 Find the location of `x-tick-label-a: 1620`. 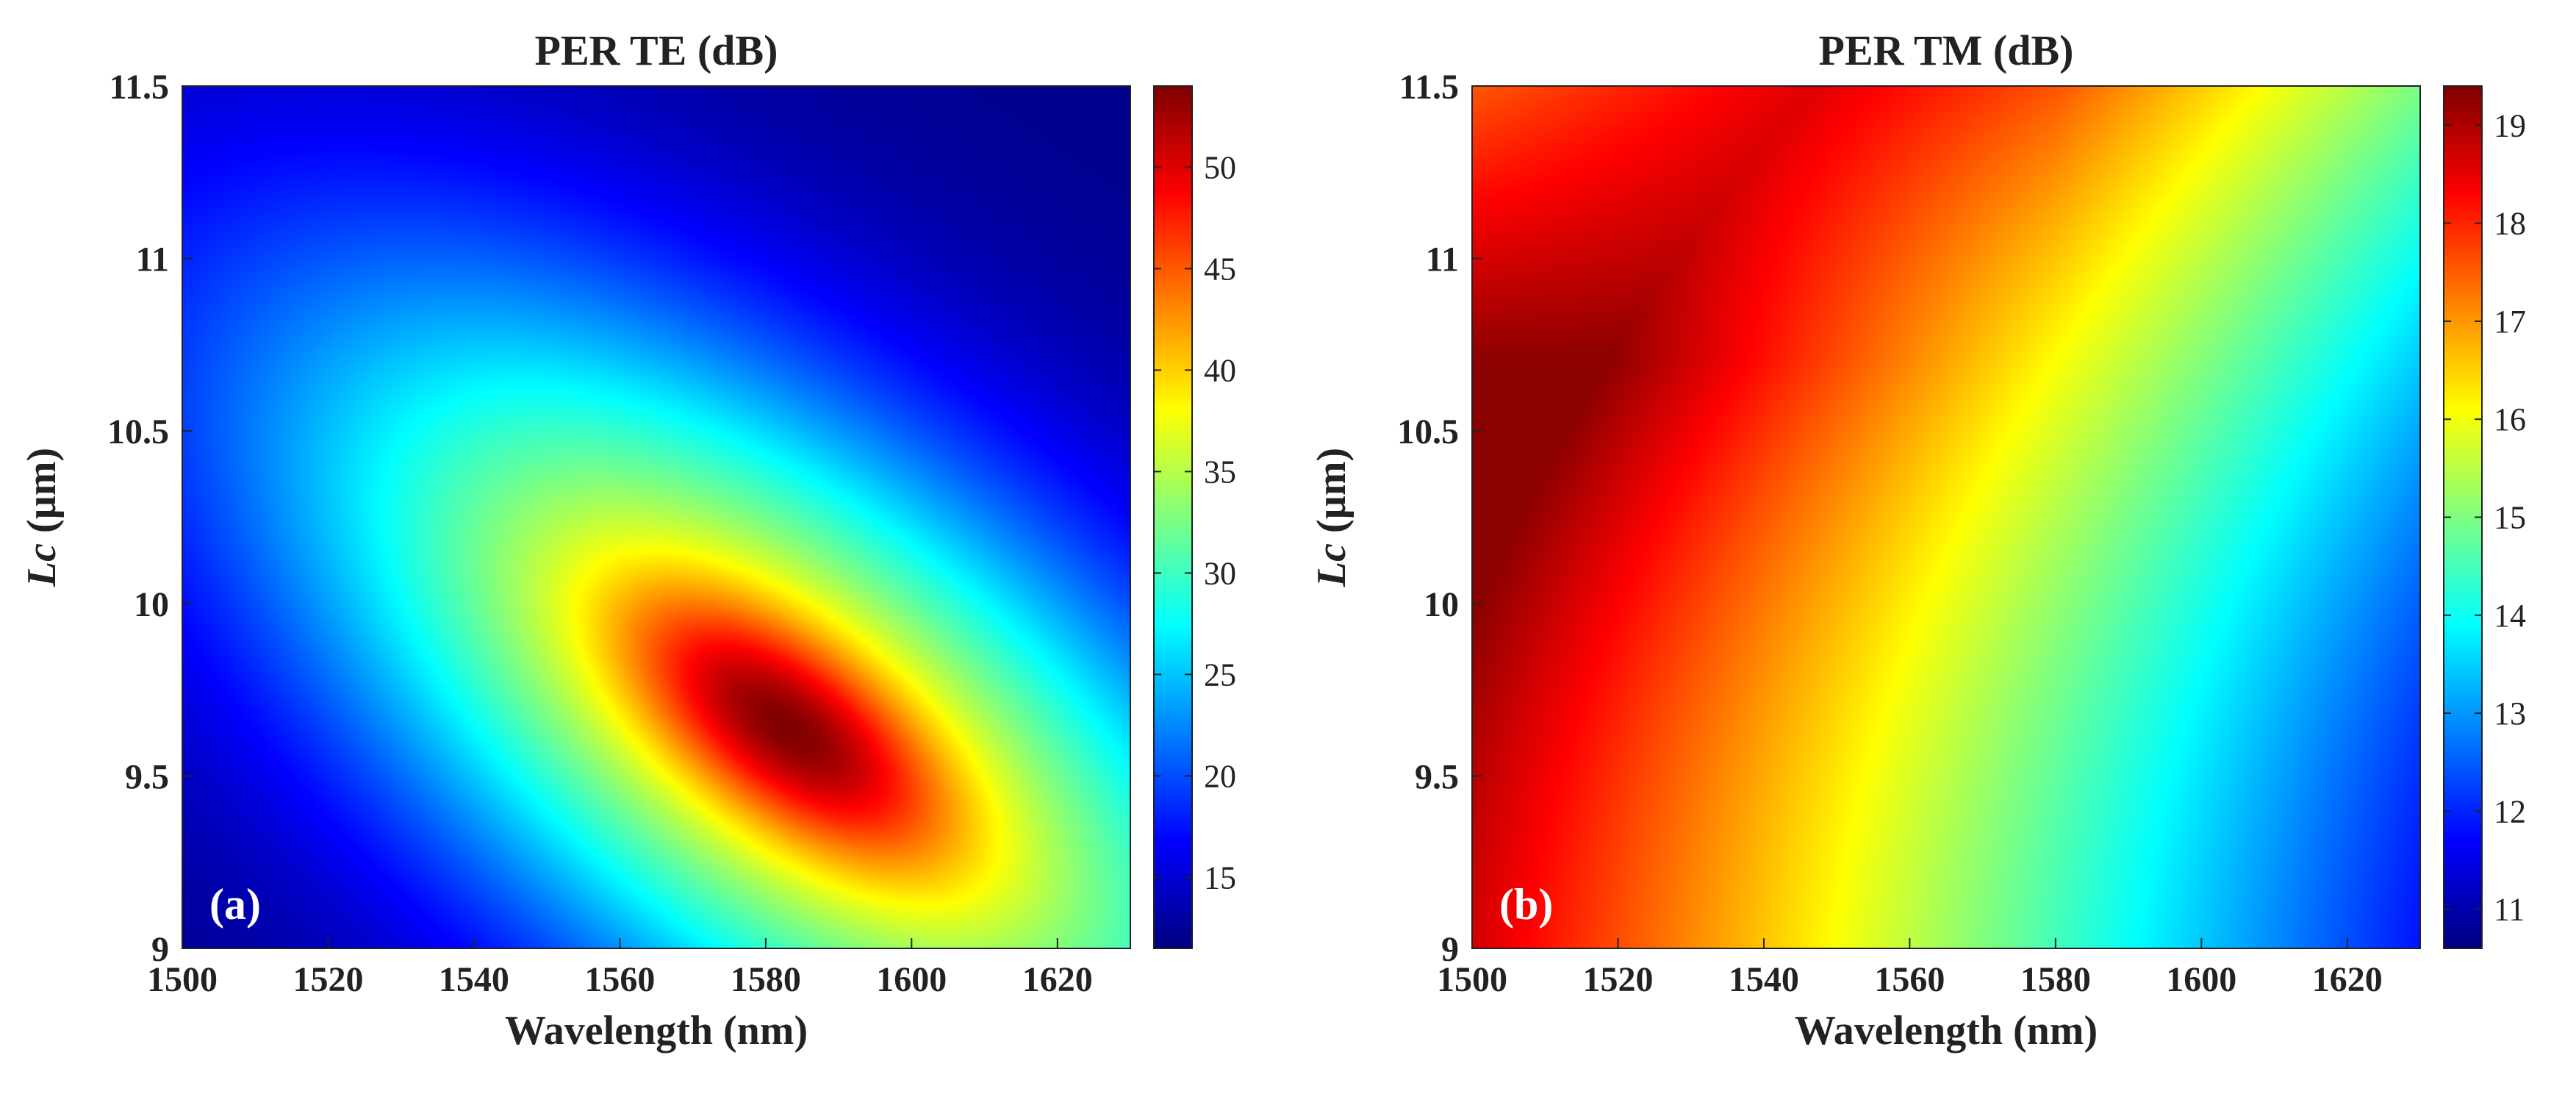

x-tick-label-a: 1620 is located at coordinates (1057, 980).